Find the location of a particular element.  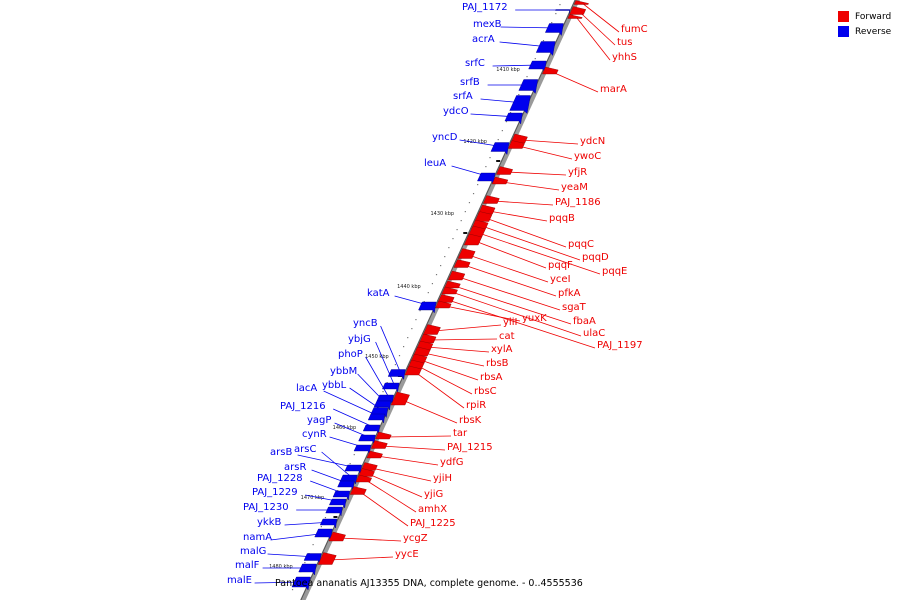

gene-sgat is located at coordinates (456, 275).